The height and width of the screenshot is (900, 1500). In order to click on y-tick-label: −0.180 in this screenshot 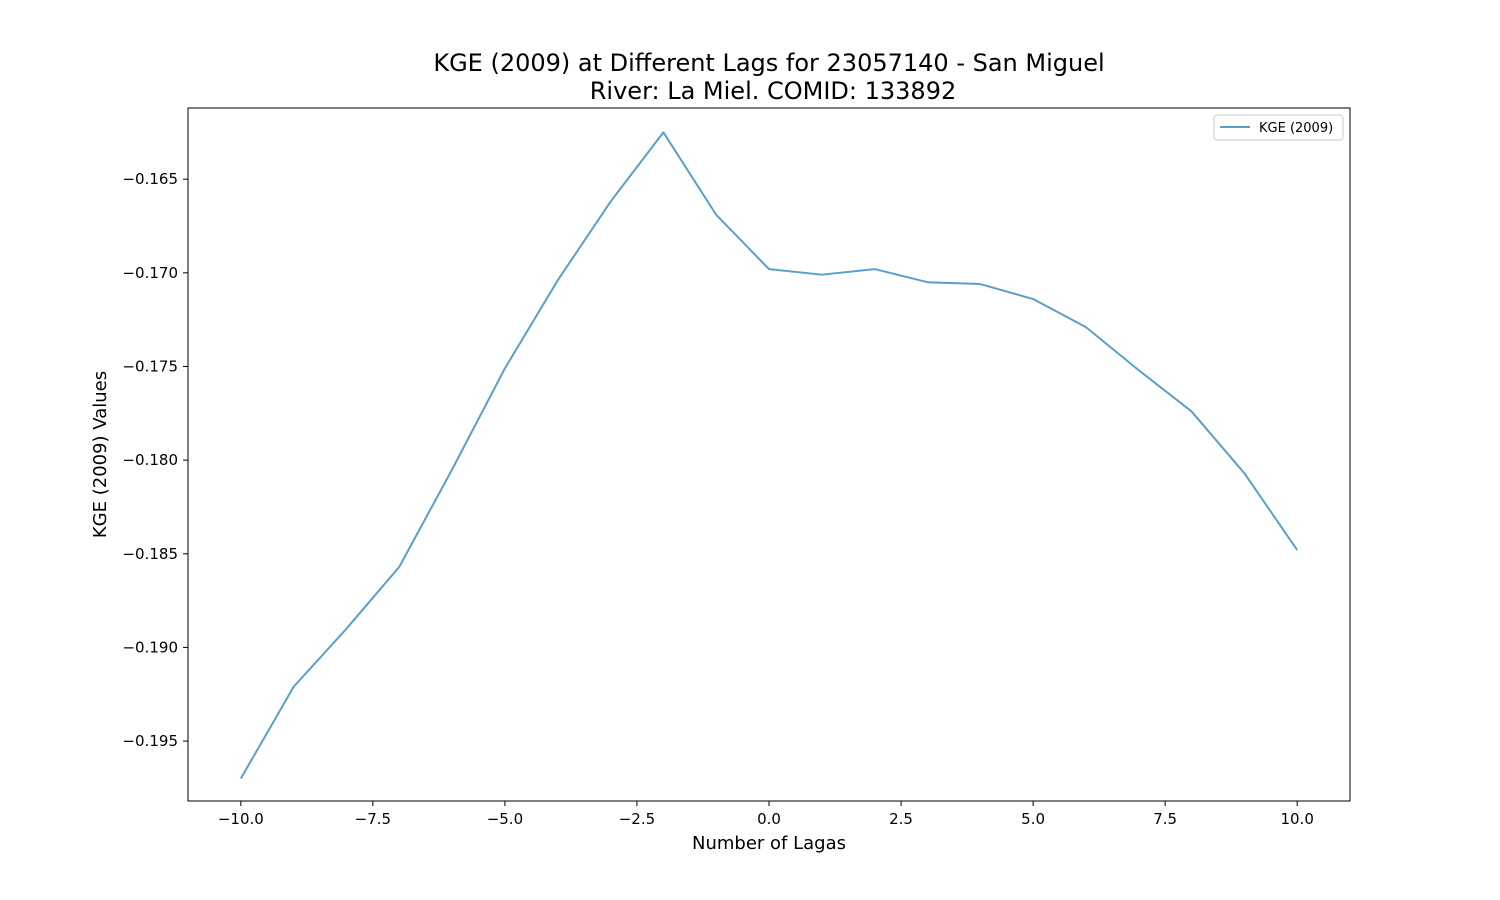, I will do `click(150, 460)`.